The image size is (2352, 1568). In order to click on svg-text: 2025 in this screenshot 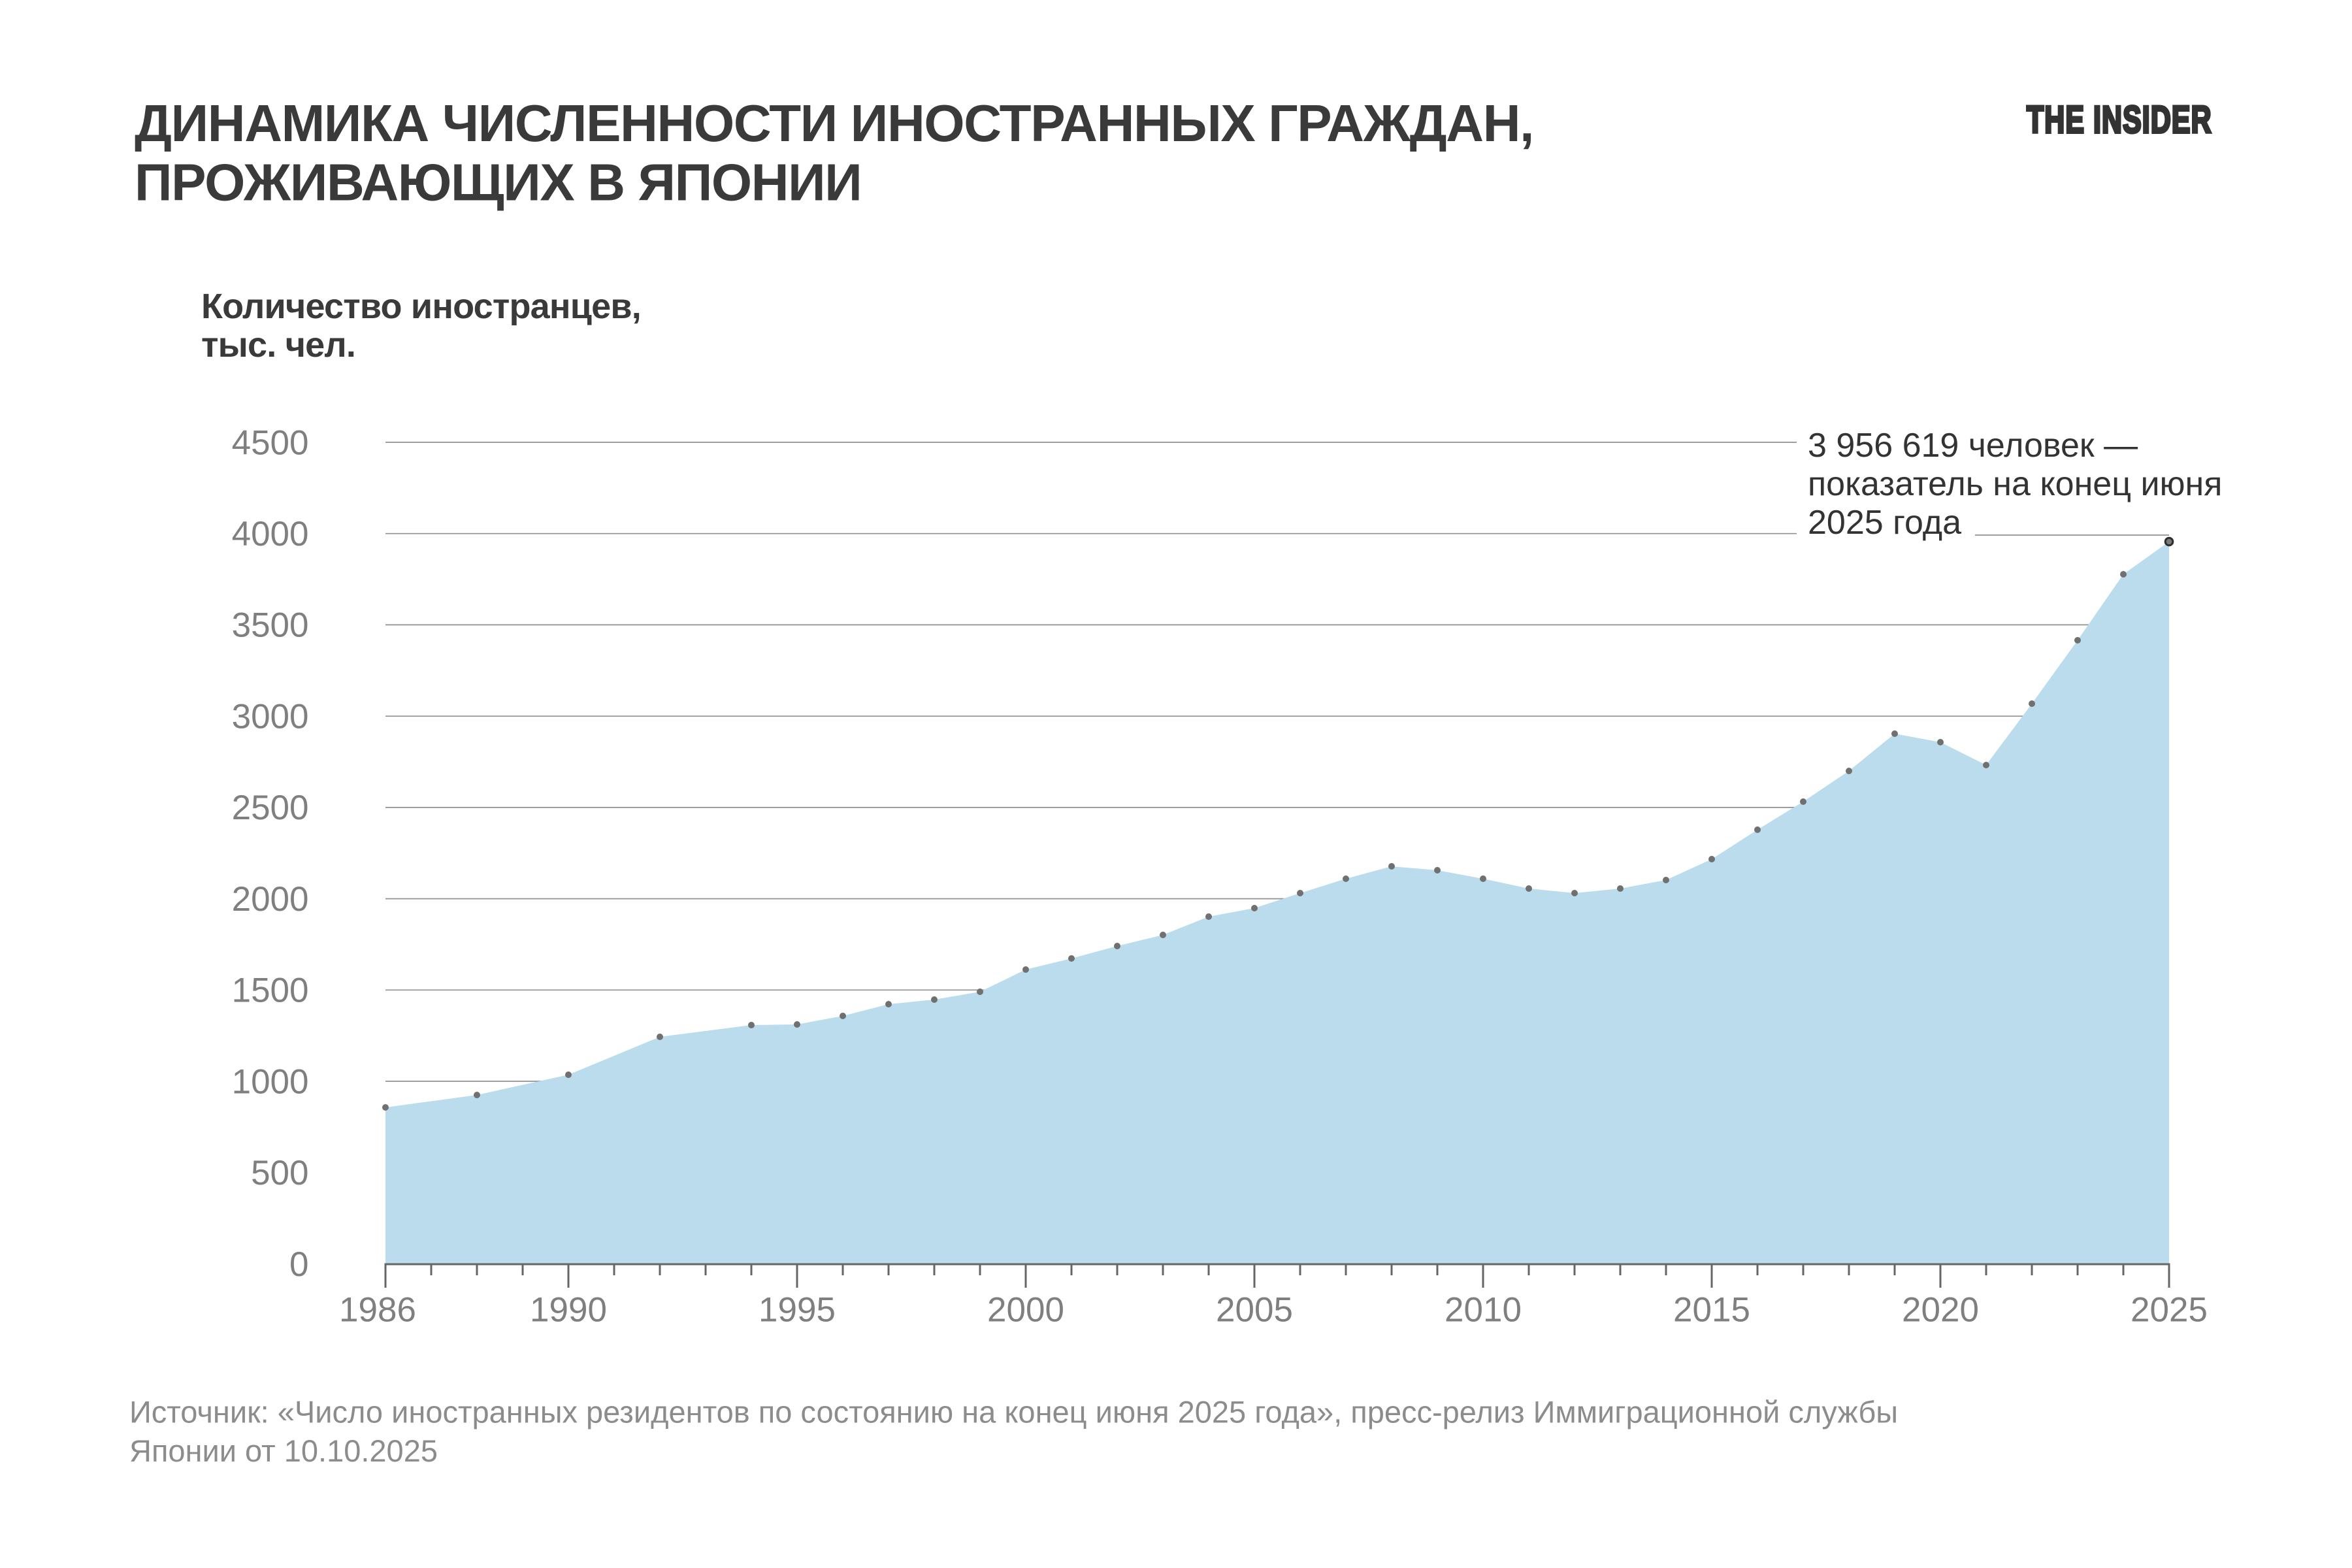, I will do `click(2169, 1310)`.